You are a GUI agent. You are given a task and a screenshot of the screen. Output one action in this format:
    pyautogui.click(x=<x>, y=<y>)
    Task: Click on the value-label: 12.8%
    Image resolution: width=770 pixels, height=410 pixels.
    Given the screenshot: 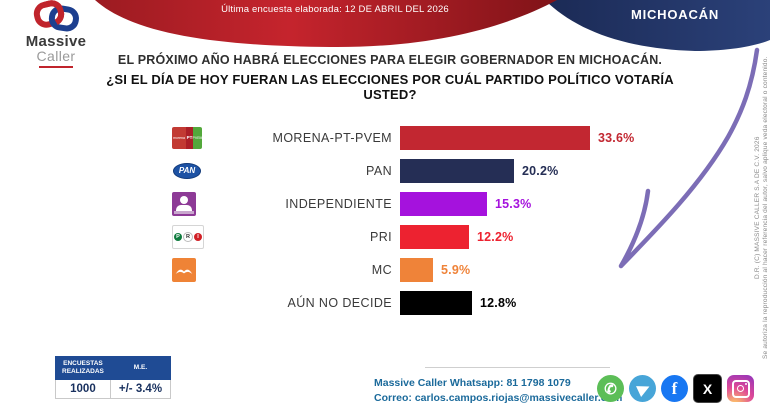 What is the action you would take?
    pyautogui.click(x=498, y=302)
    